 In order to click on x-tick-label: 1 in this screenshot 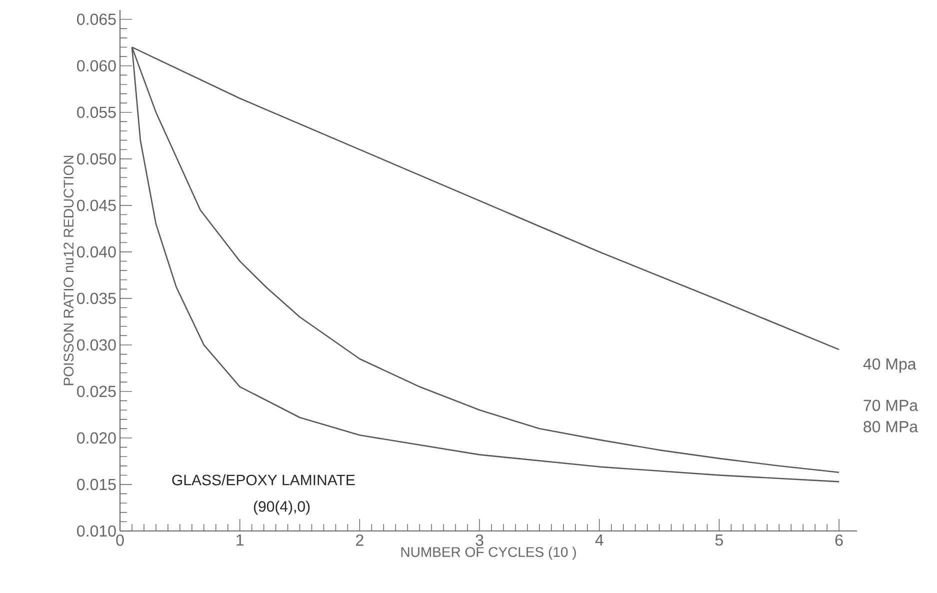, I will do `click(240, 540)`.